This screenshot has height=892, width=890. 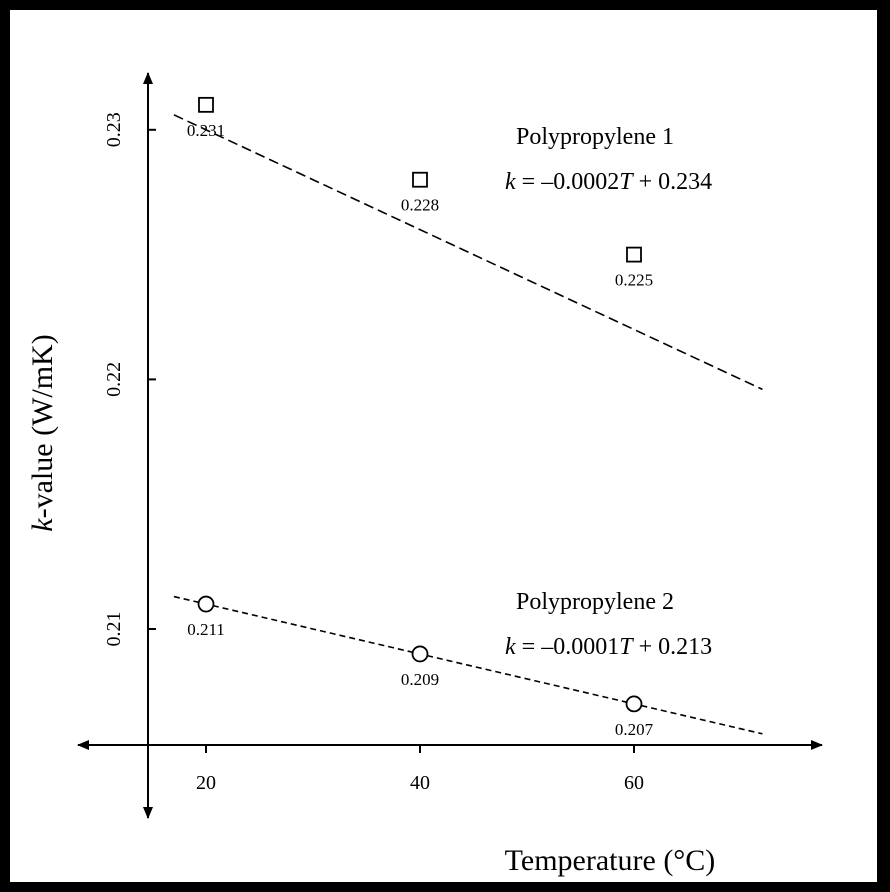 I want to click on series-2-data-label-2: 0.209, so click(x=420, y=679).